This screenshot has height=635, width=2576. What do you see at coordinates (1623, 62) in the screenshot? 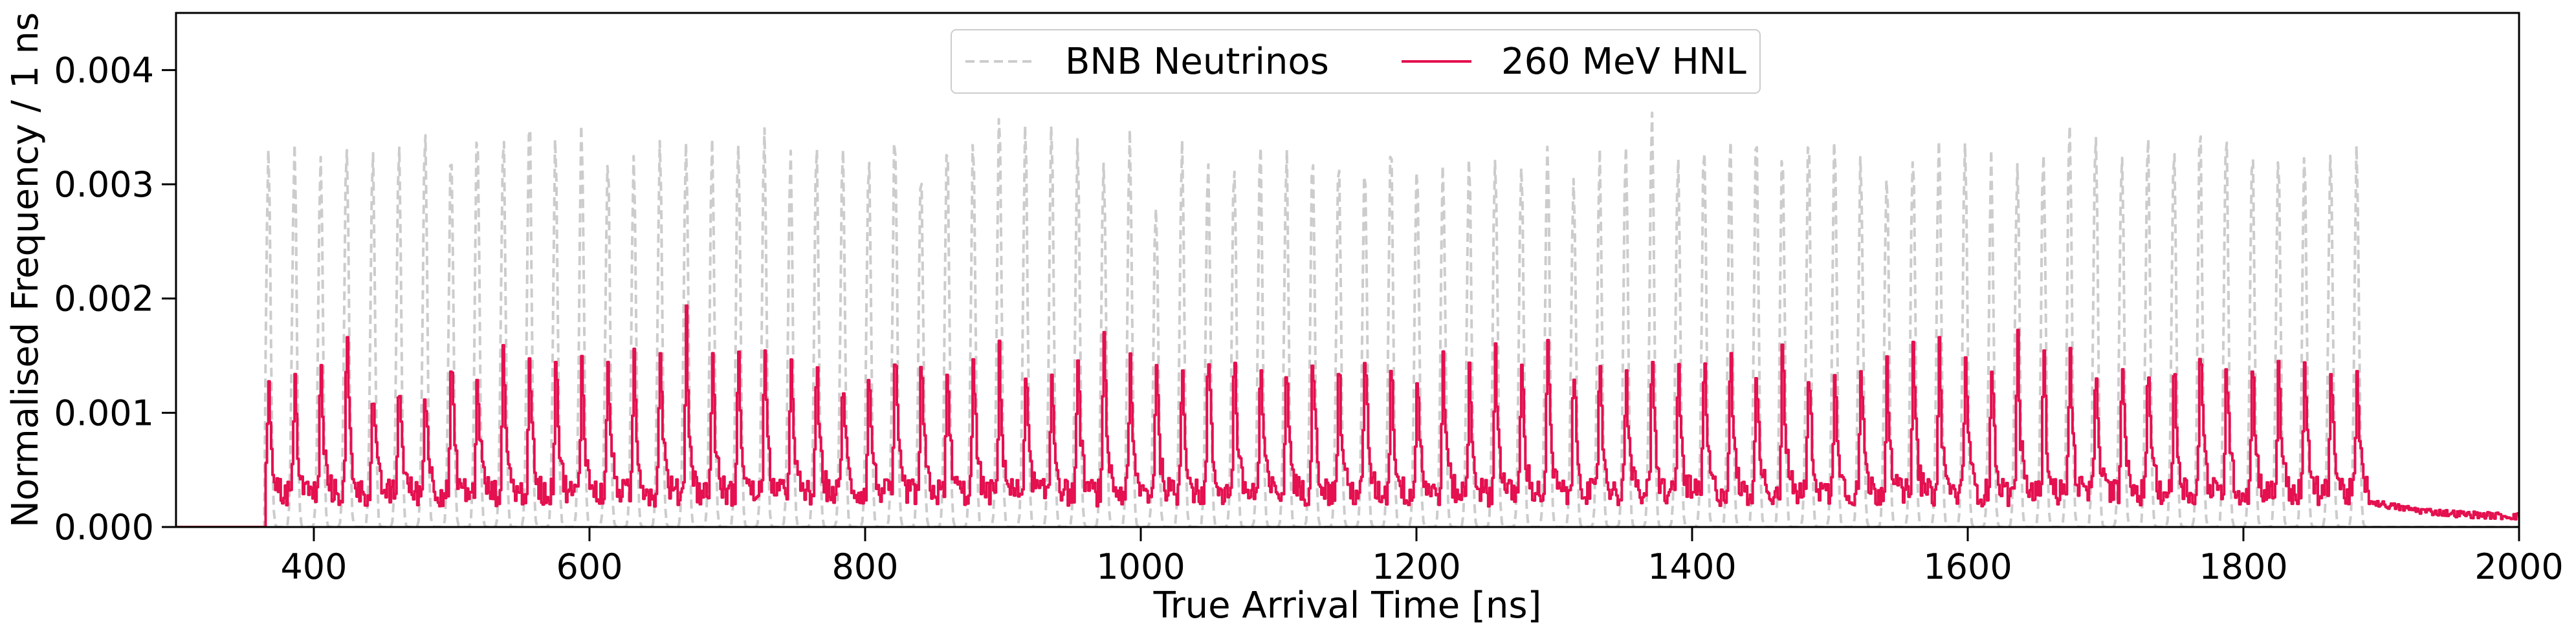
I see `legend-label-260-mev-hnl: 260 MeV HNL` at bounding box center [1623, 62].